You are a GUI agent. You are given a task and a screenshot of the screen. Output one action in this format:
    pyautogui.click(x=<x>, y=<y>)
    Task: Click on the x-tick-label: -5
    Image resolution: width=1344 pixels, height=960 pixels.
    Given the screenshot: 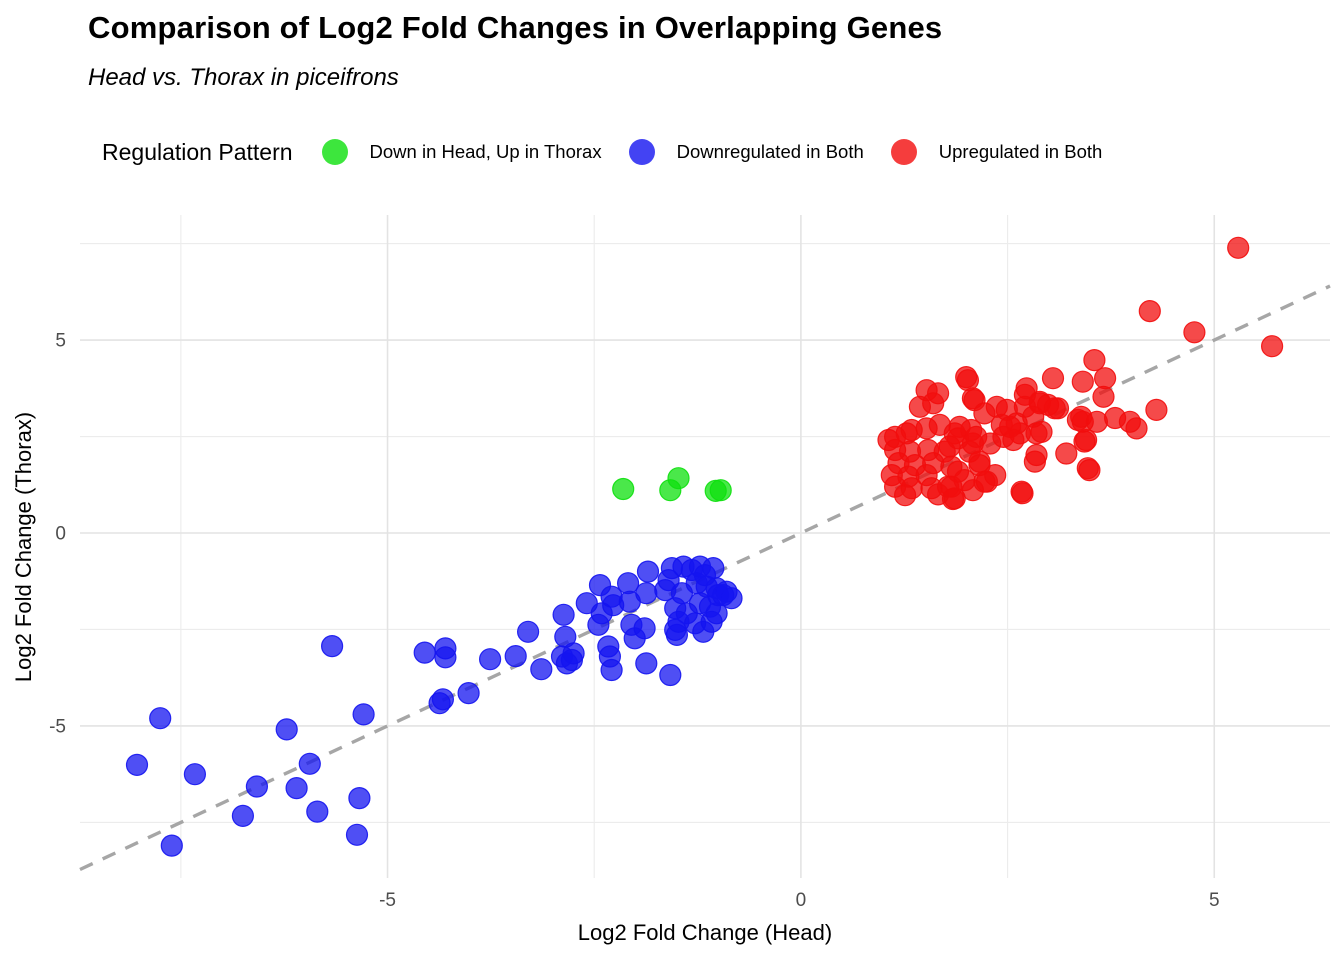 What is the action you would take?
    pyautogui.click(x=387, y=900)
    